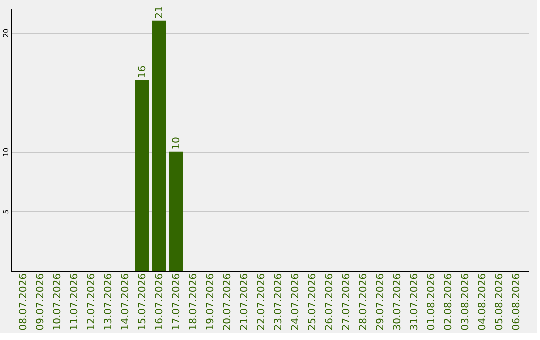 The height and width of the screenshot is (340, 540). What do you see at coordinates (142, 302) in the screenshot?
I see `x-tick-label: 15.07.2026` at bounding box center [142, 302].